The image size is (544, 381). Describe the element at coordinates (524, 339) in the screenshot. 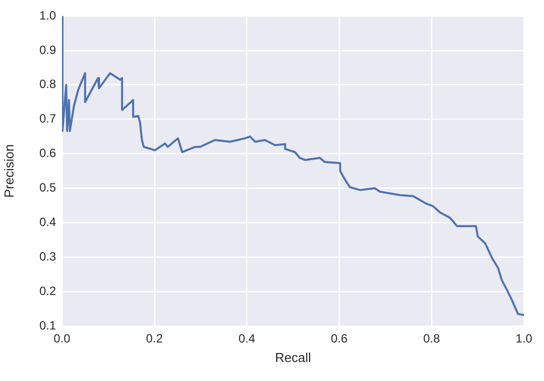

I see `x-tick-label: 1.0` at that location.